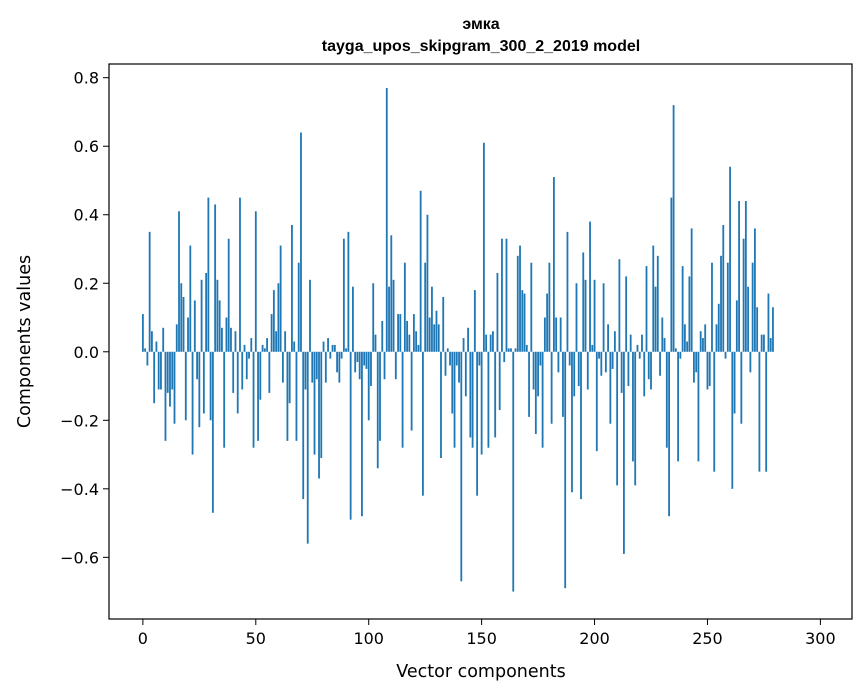  Describe the element at coordinates (86, 215) in the screenshot. I see `y-tick-label: 0.4` at that location.